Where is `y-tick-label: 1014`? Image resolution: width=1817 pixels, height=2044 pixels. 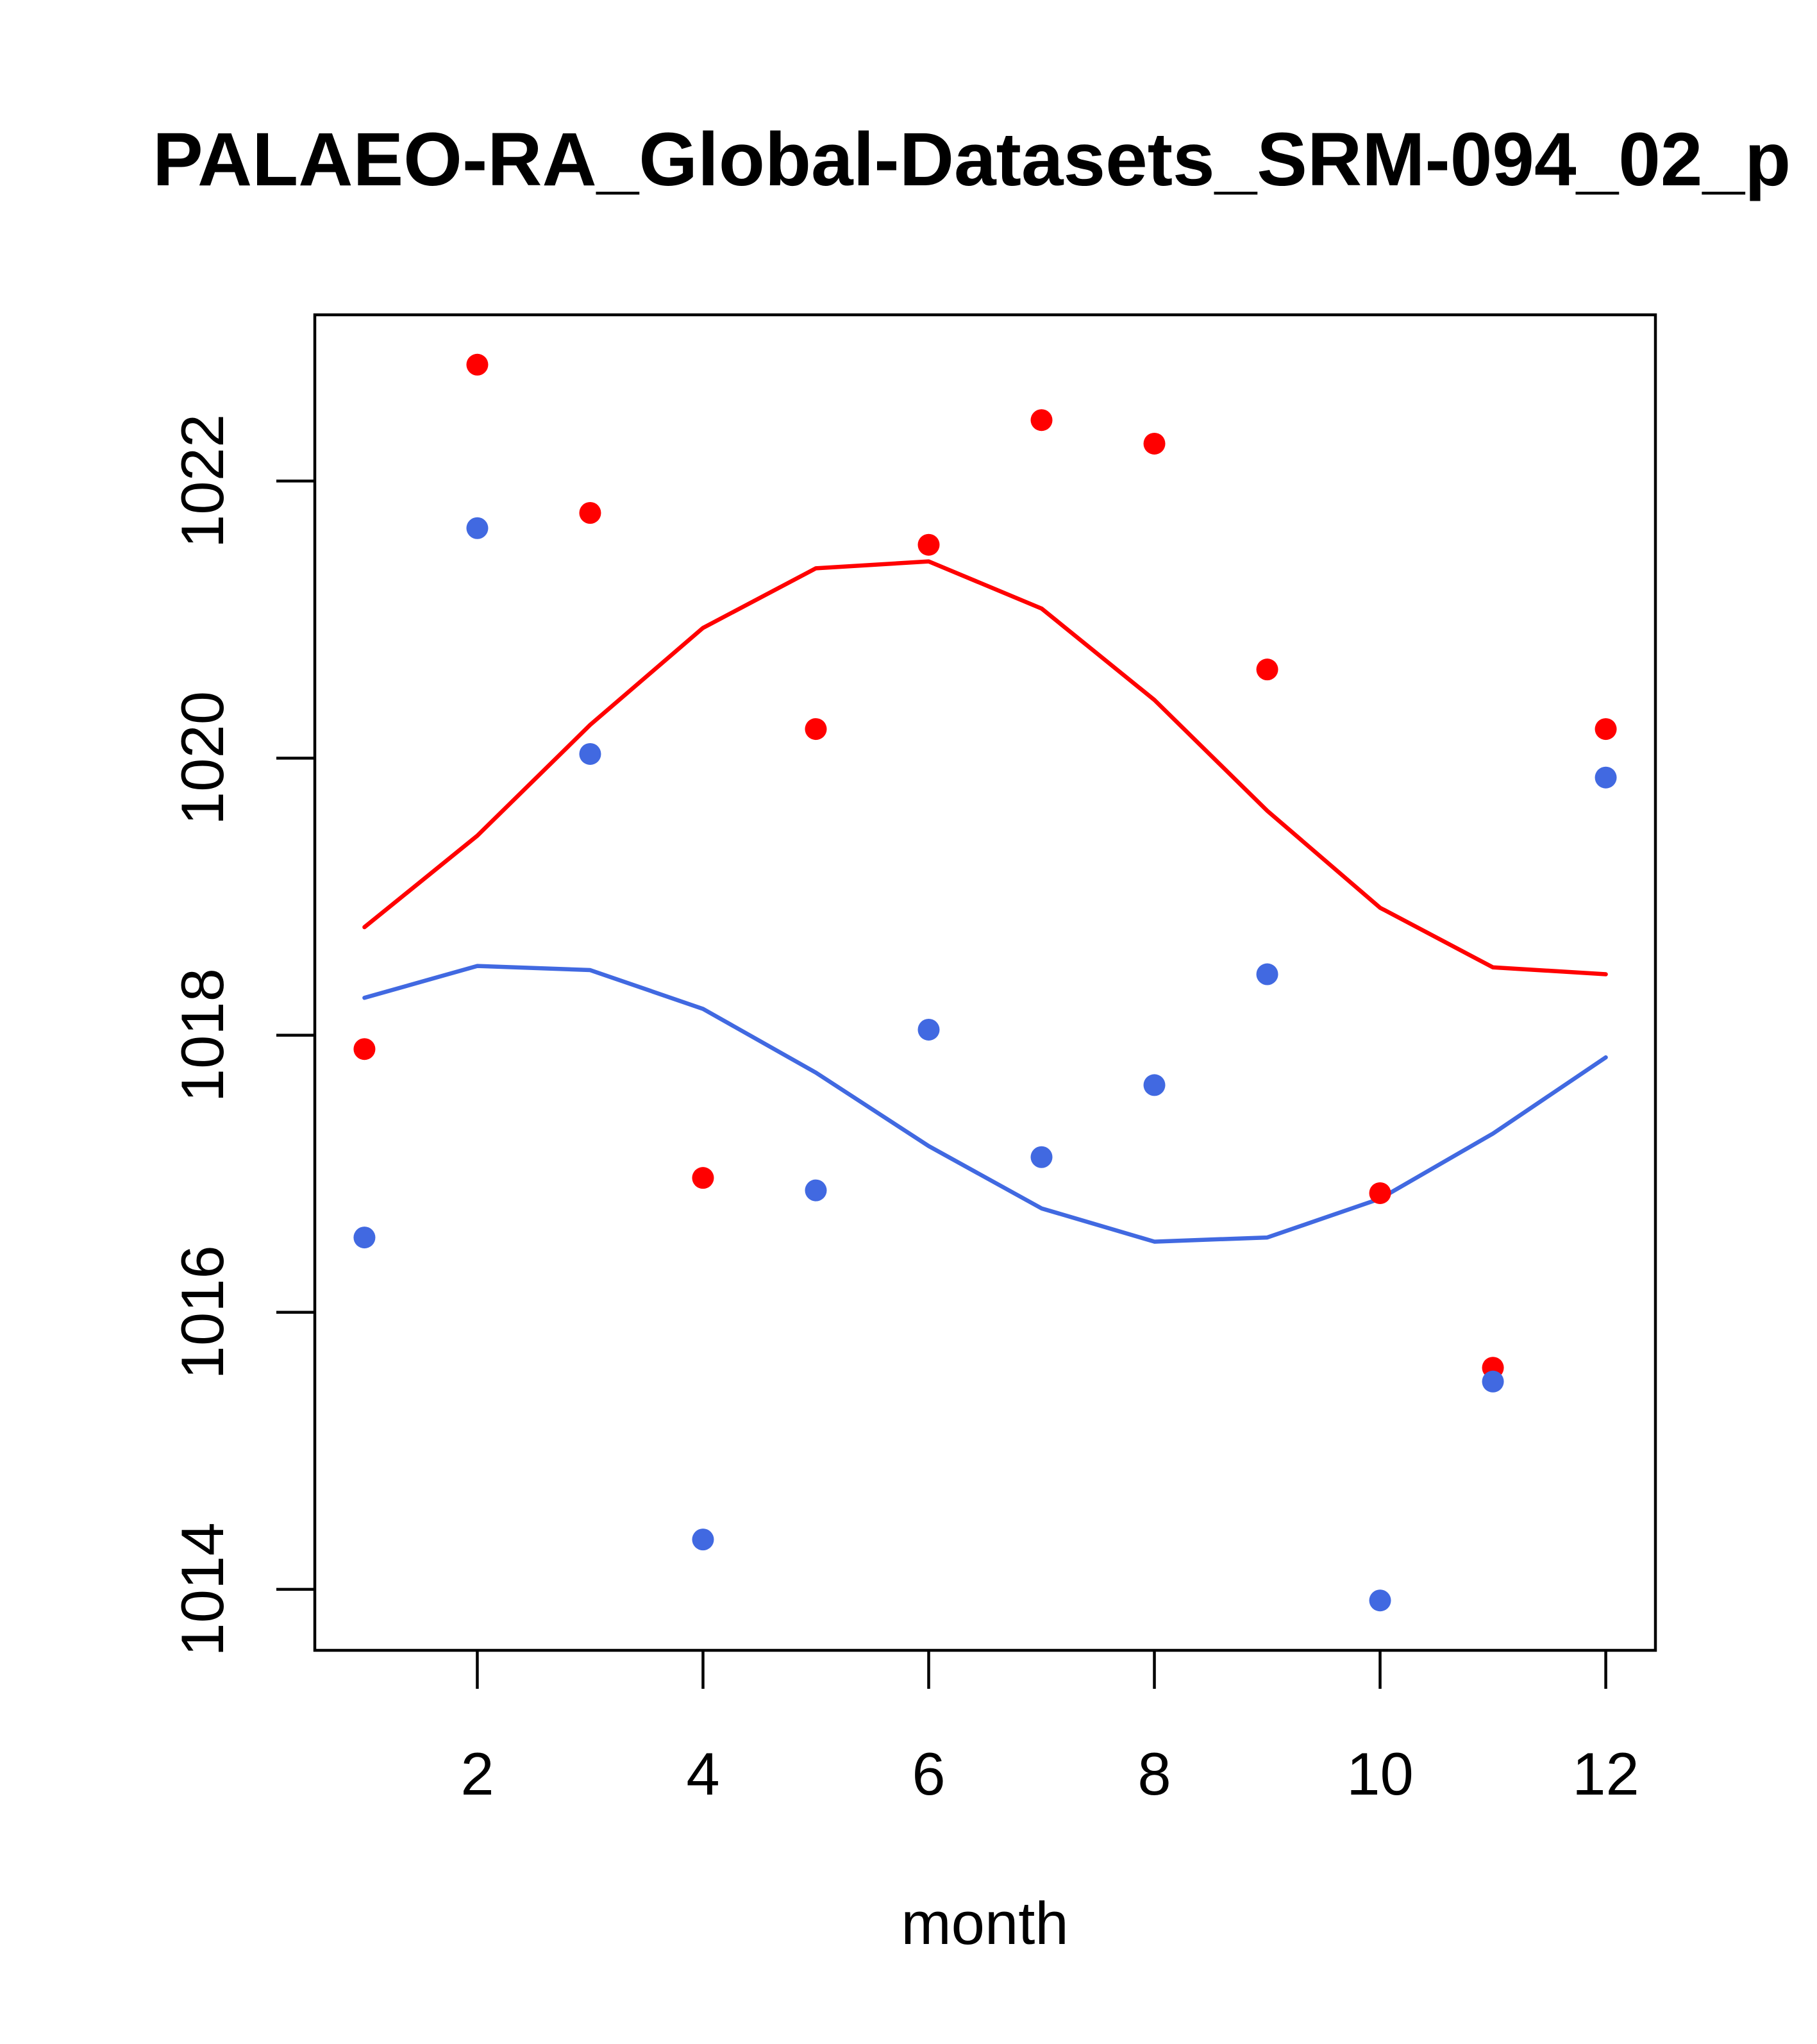 y-tick-label: 1014 is located at coordinates (202, 1589).